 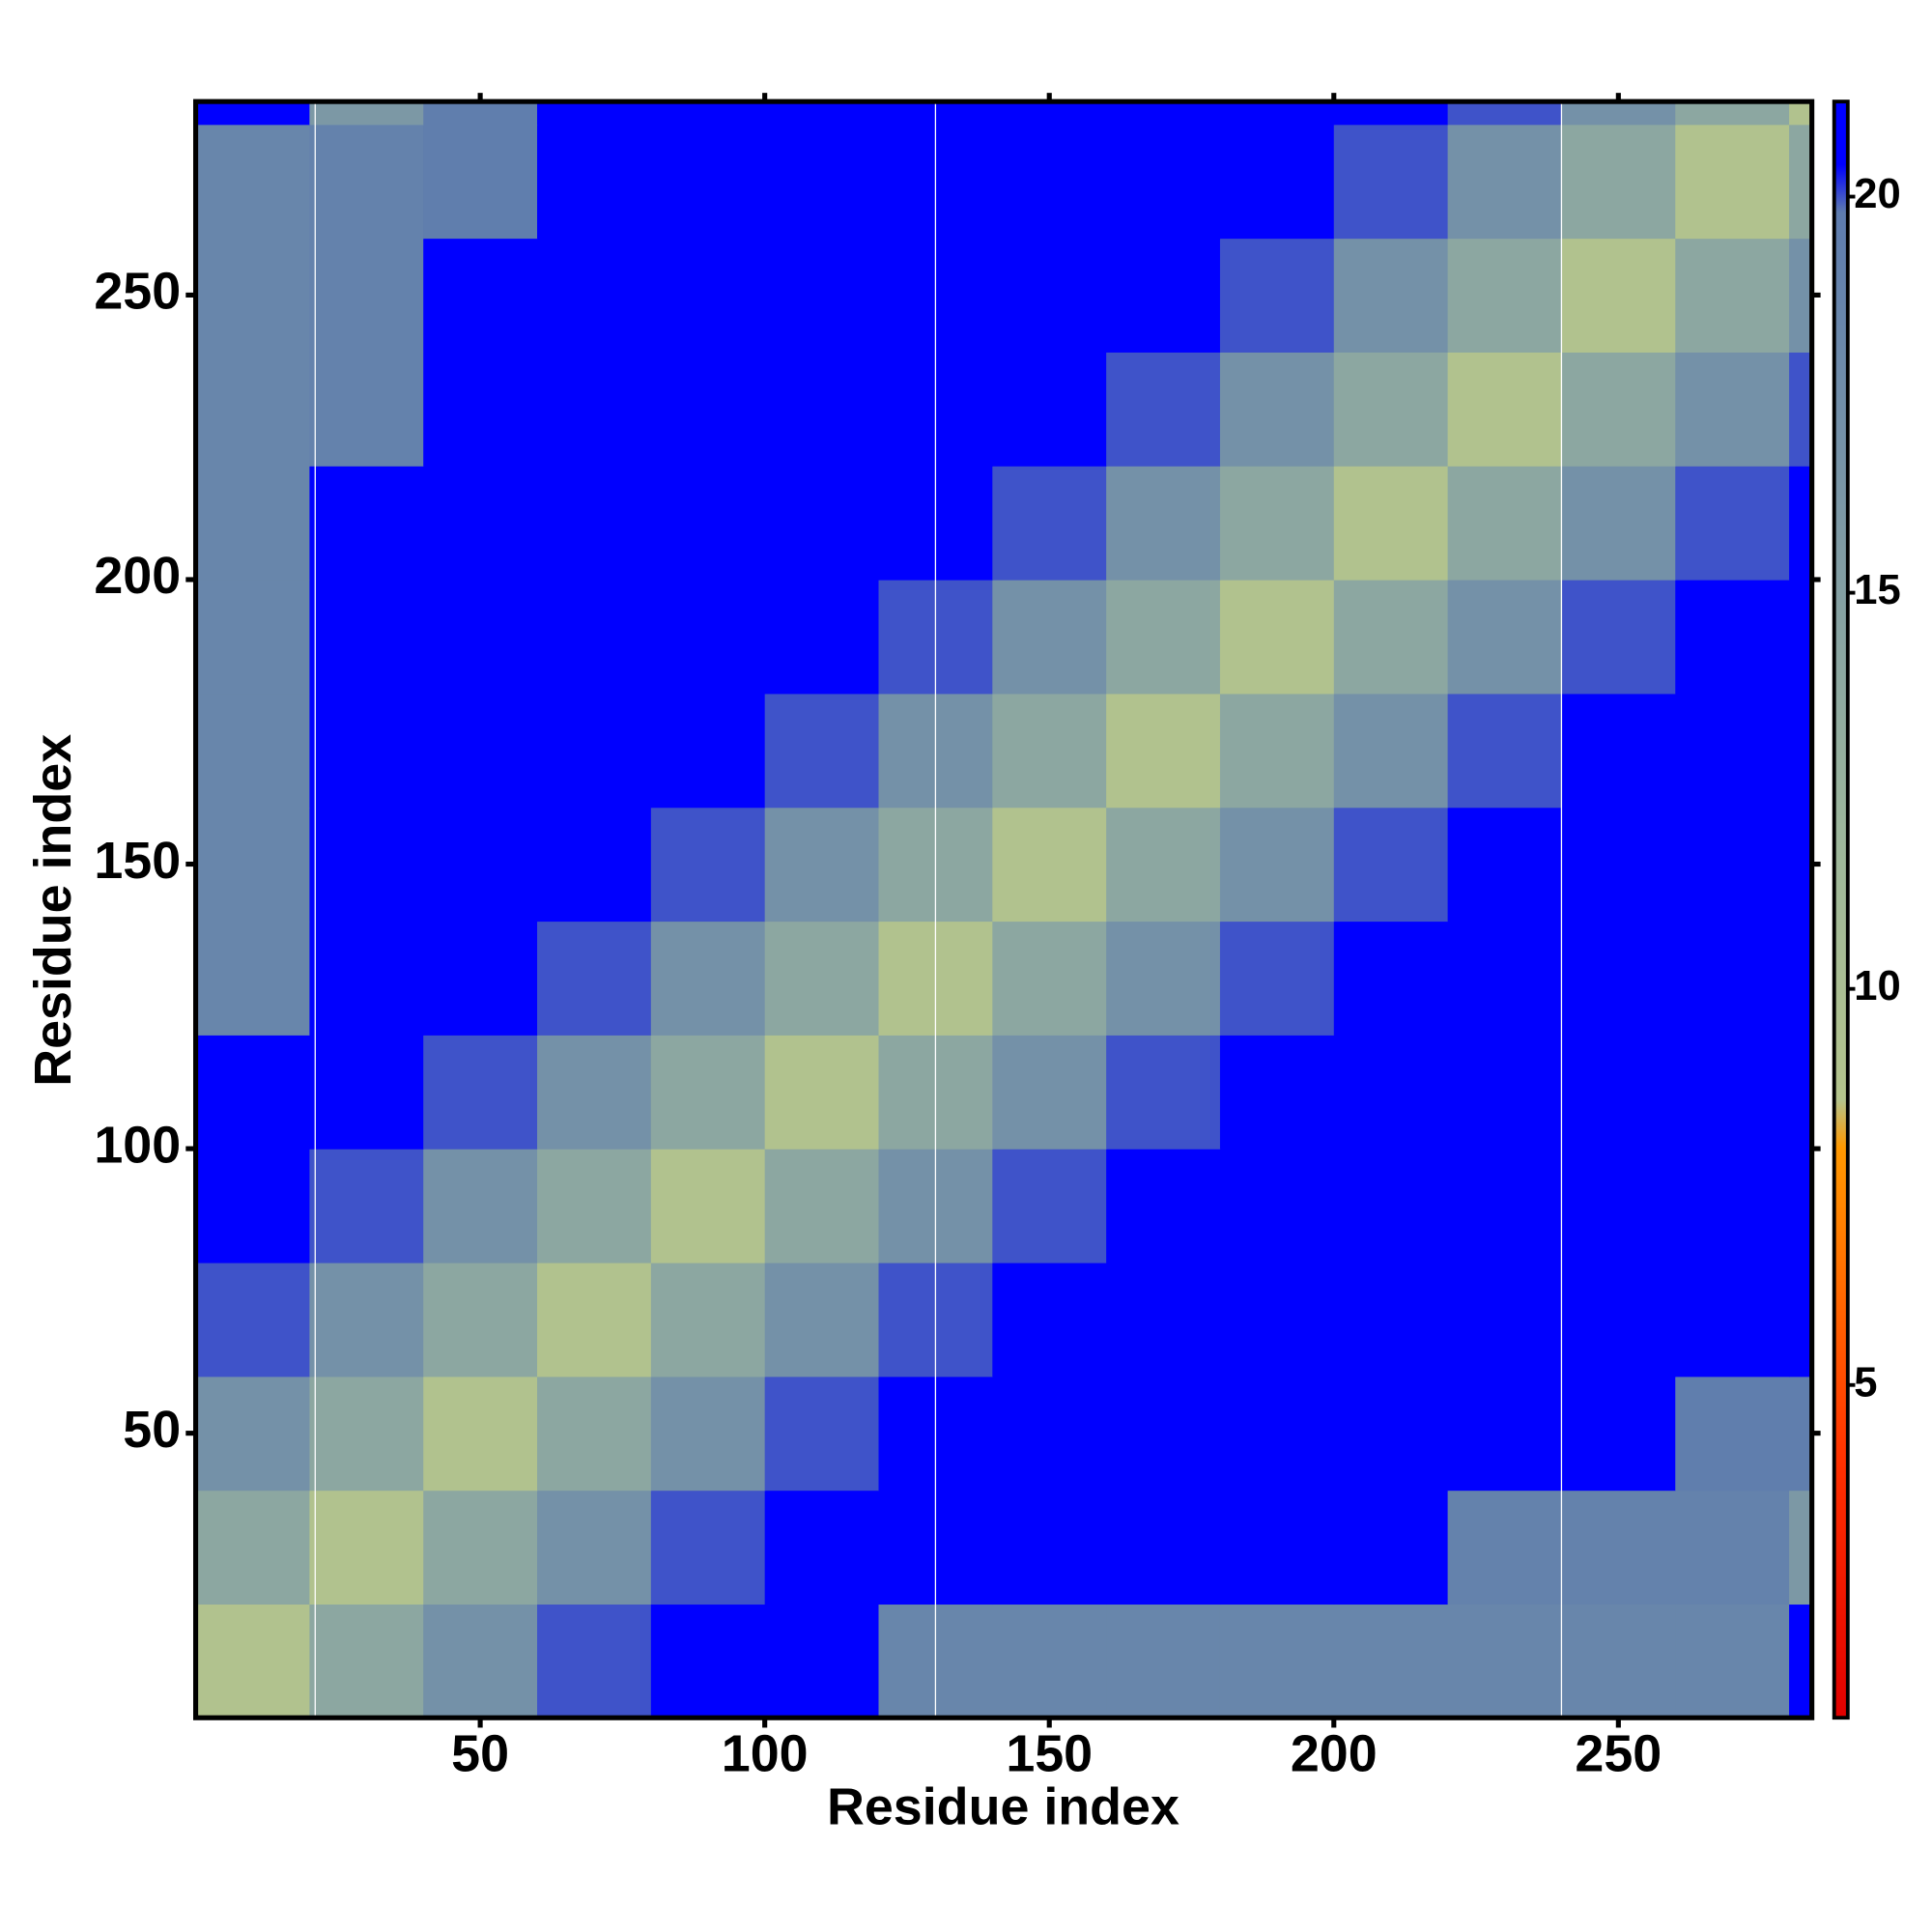 What do you see at coordinates (1841, 909) in the screenshot?
I see `colorbar` at bounding box center [1841, 909].